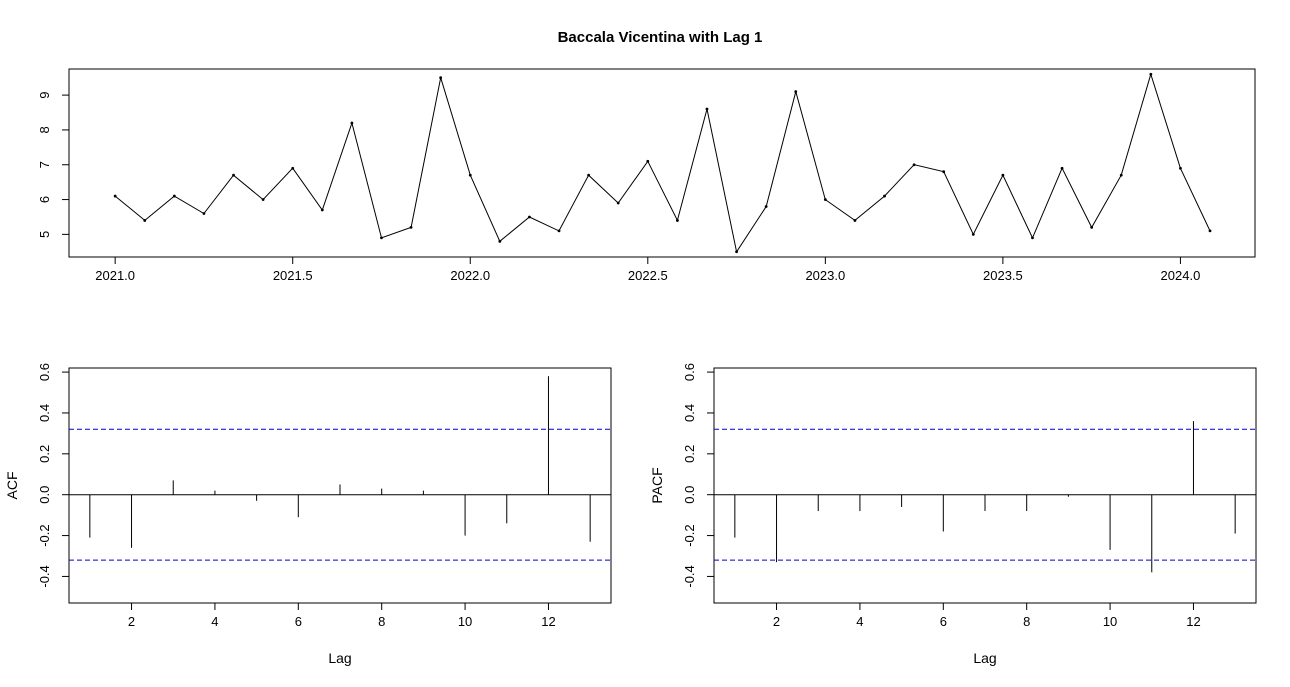 Image resolution: width=1290 pixels, height=687 pixels. What do you see at coordinates (689, 495) in the screenshot?
I see `pacf-y-tick-label: 0.0` at bounding box center [689, 495].